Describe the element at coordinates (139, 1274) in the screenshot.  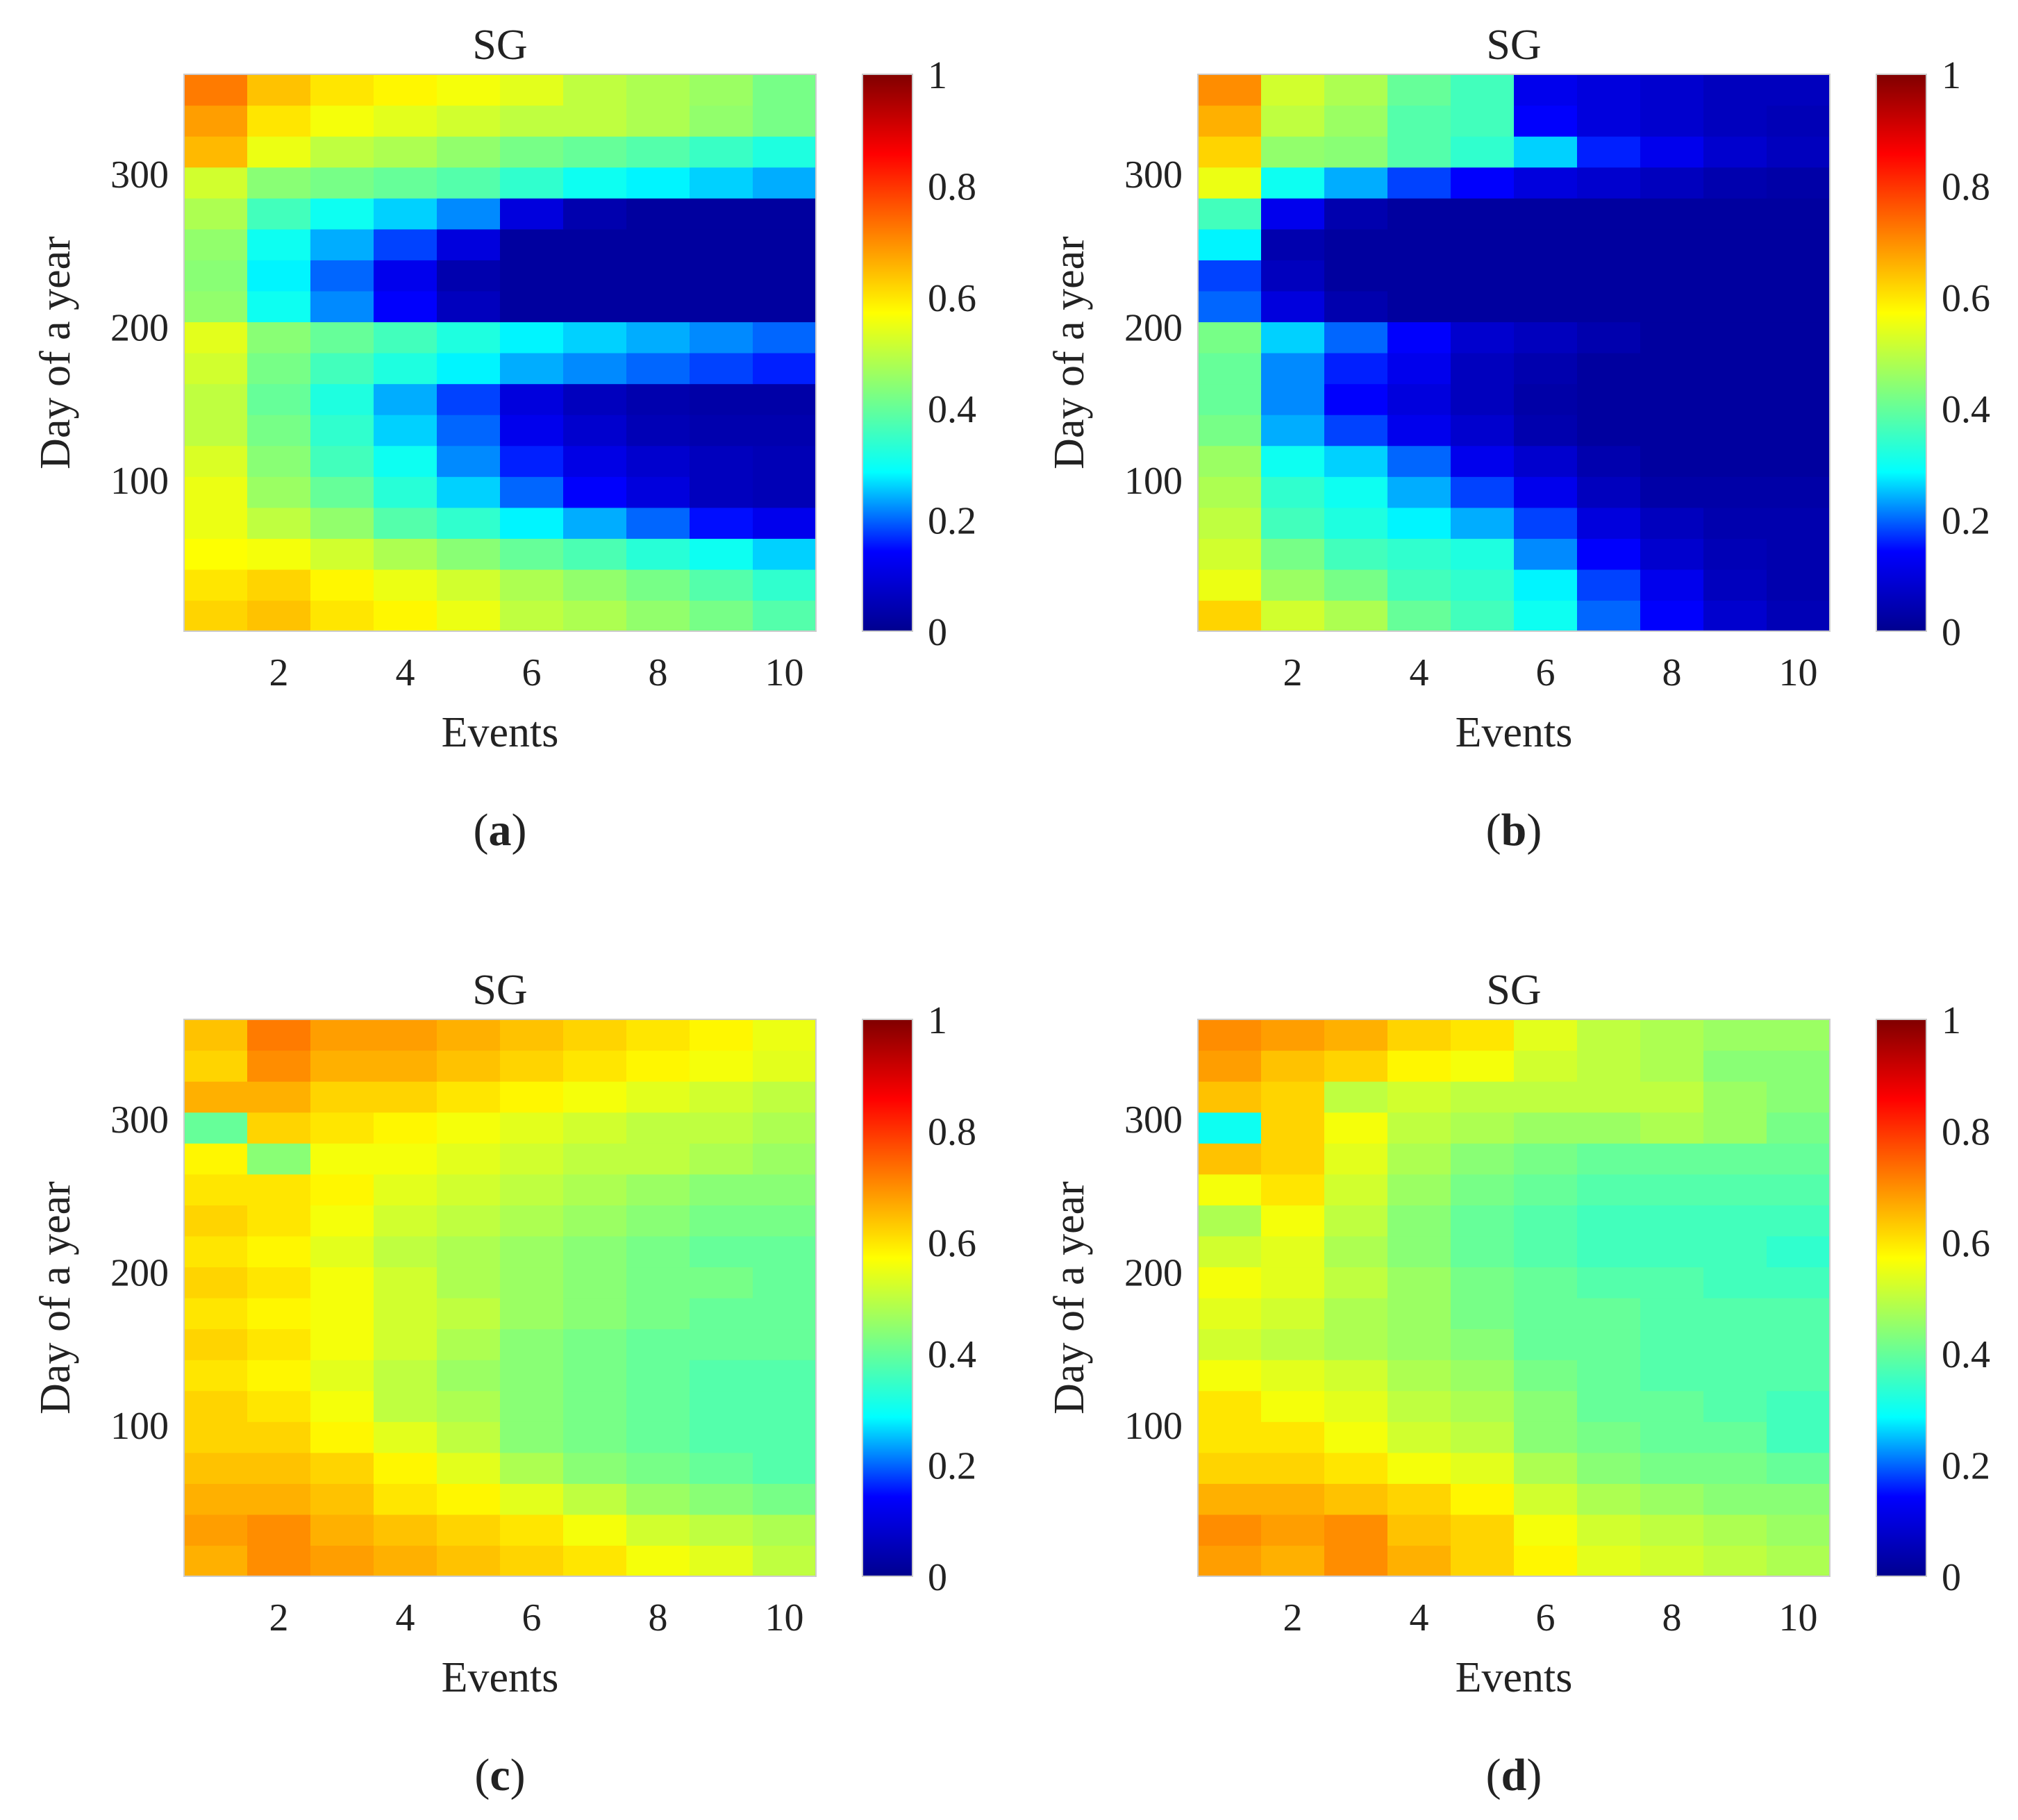
I see `y-tick-label: 200` at that location.